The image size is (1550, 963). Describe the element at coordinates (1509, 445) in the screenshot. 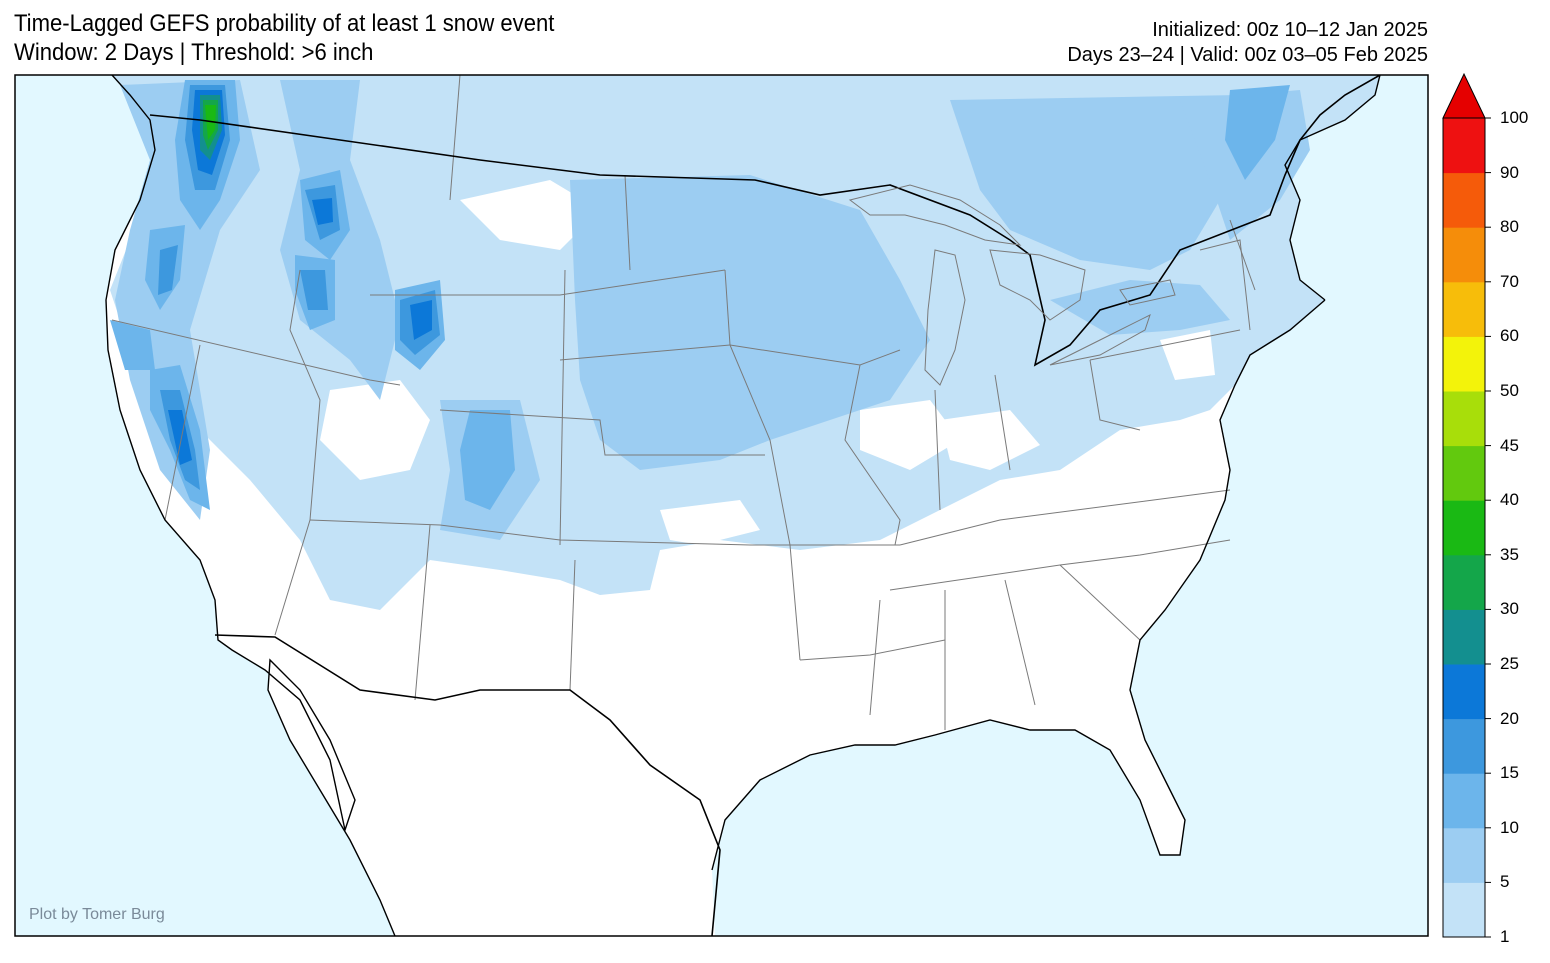

I see `colorbar-tick-label: 45` at that location.